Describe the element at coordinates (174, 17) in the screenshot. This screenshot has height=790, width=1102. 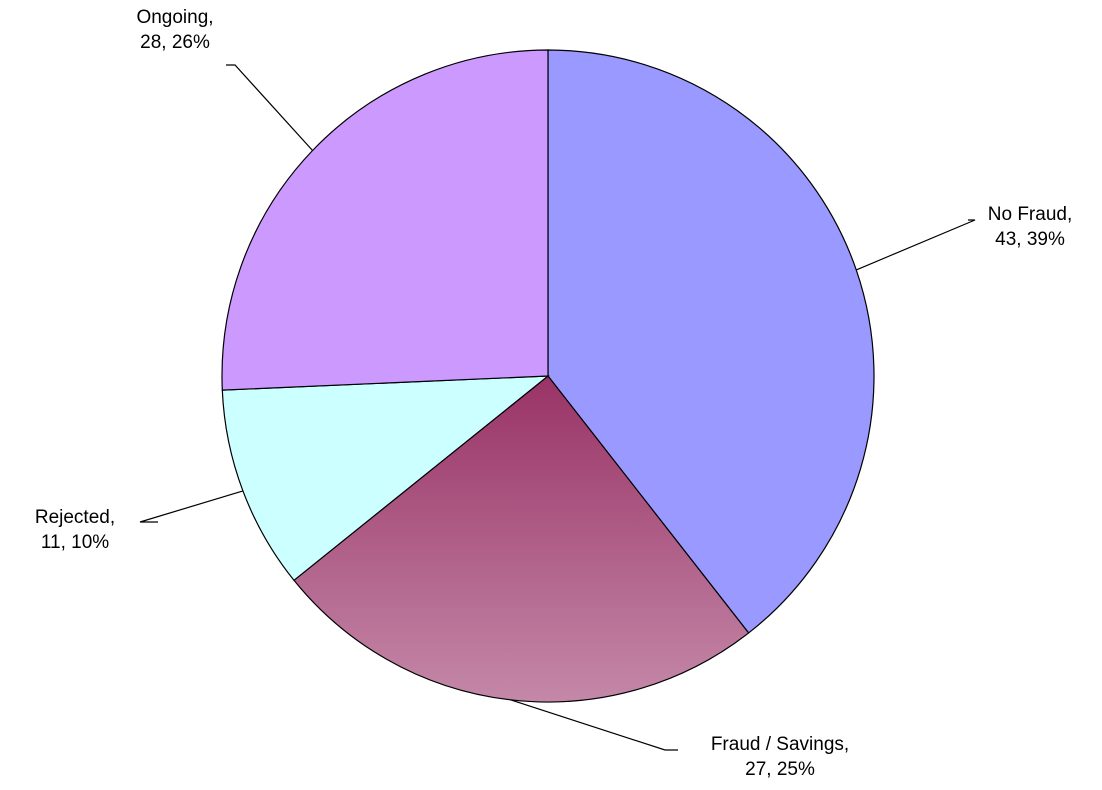
I see `slice-label: Ongoing,` at that location.